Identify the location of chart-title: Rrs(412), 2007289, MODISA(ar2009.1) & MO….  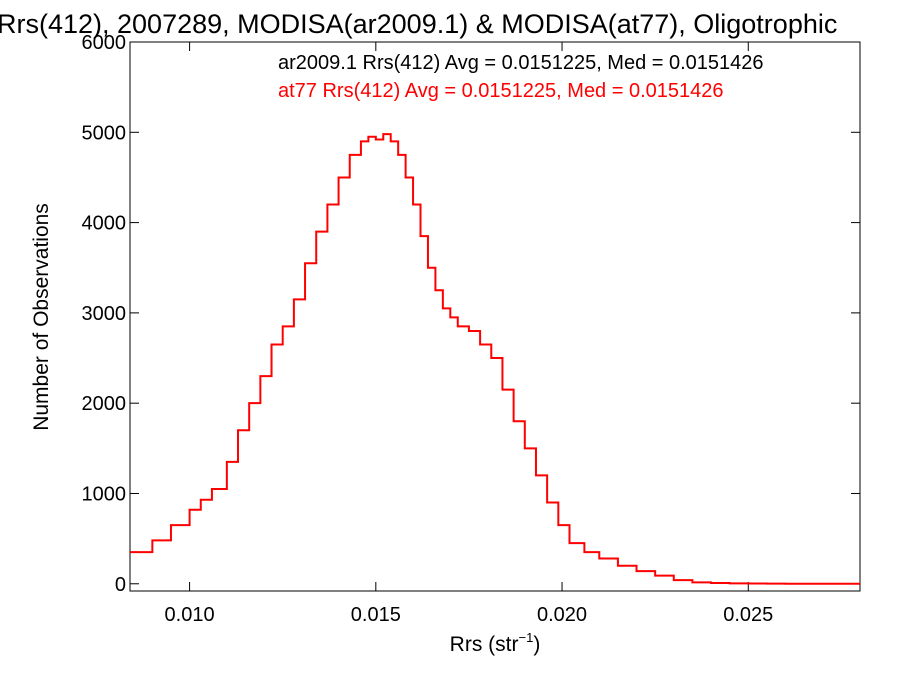
(418, 24).